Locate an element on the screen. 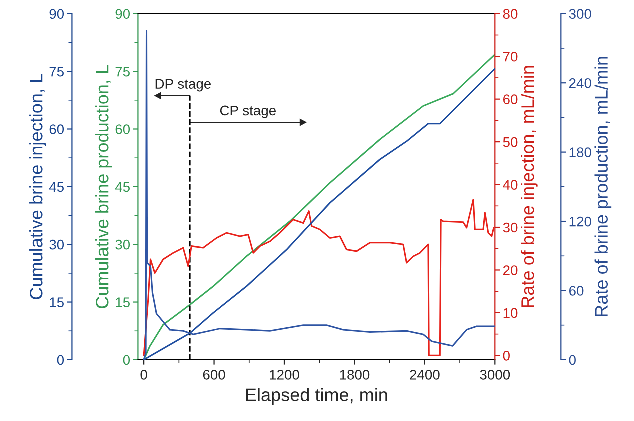 Image resolution: width=634 pixels, height=421 pixels. y2-tick-label: 240 is located at coordinates (580, 83).